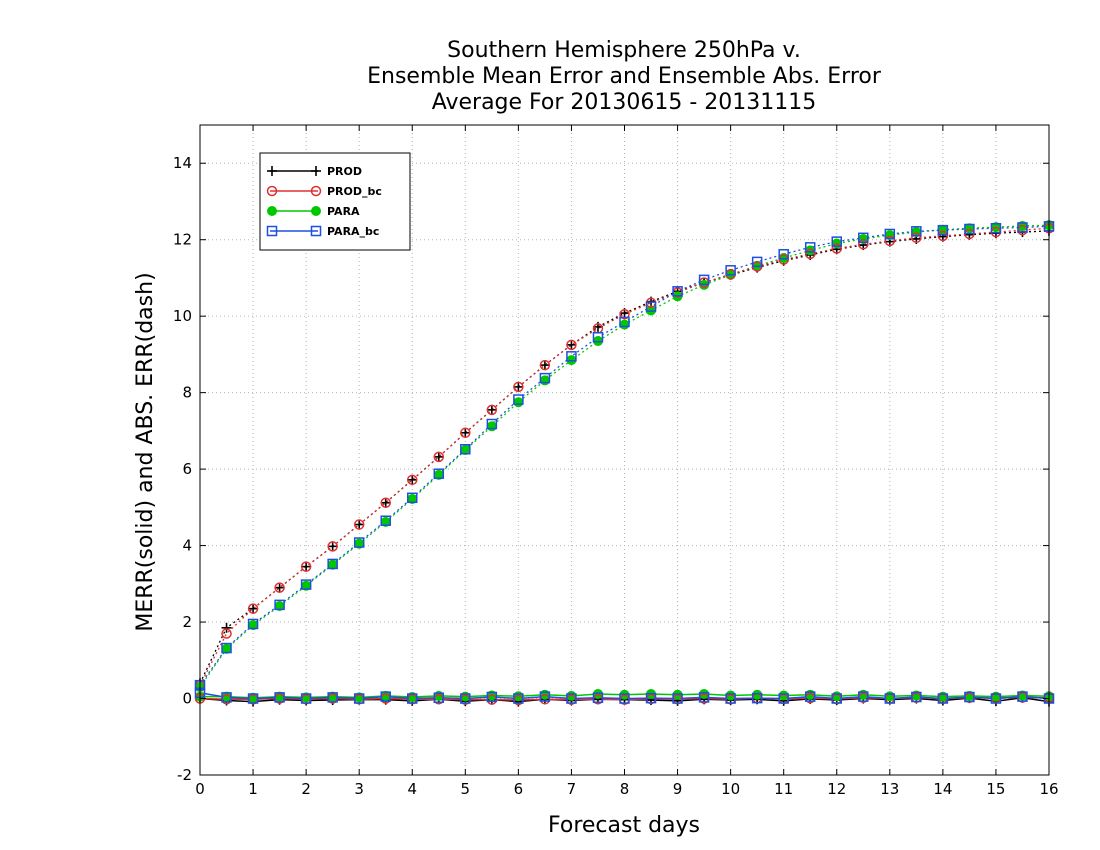 The width and height of the screenshot is (1100, 850). Describe the element at coordinates (182, 316) in the screenshot. I see `y-tick-label: 10` at that location.